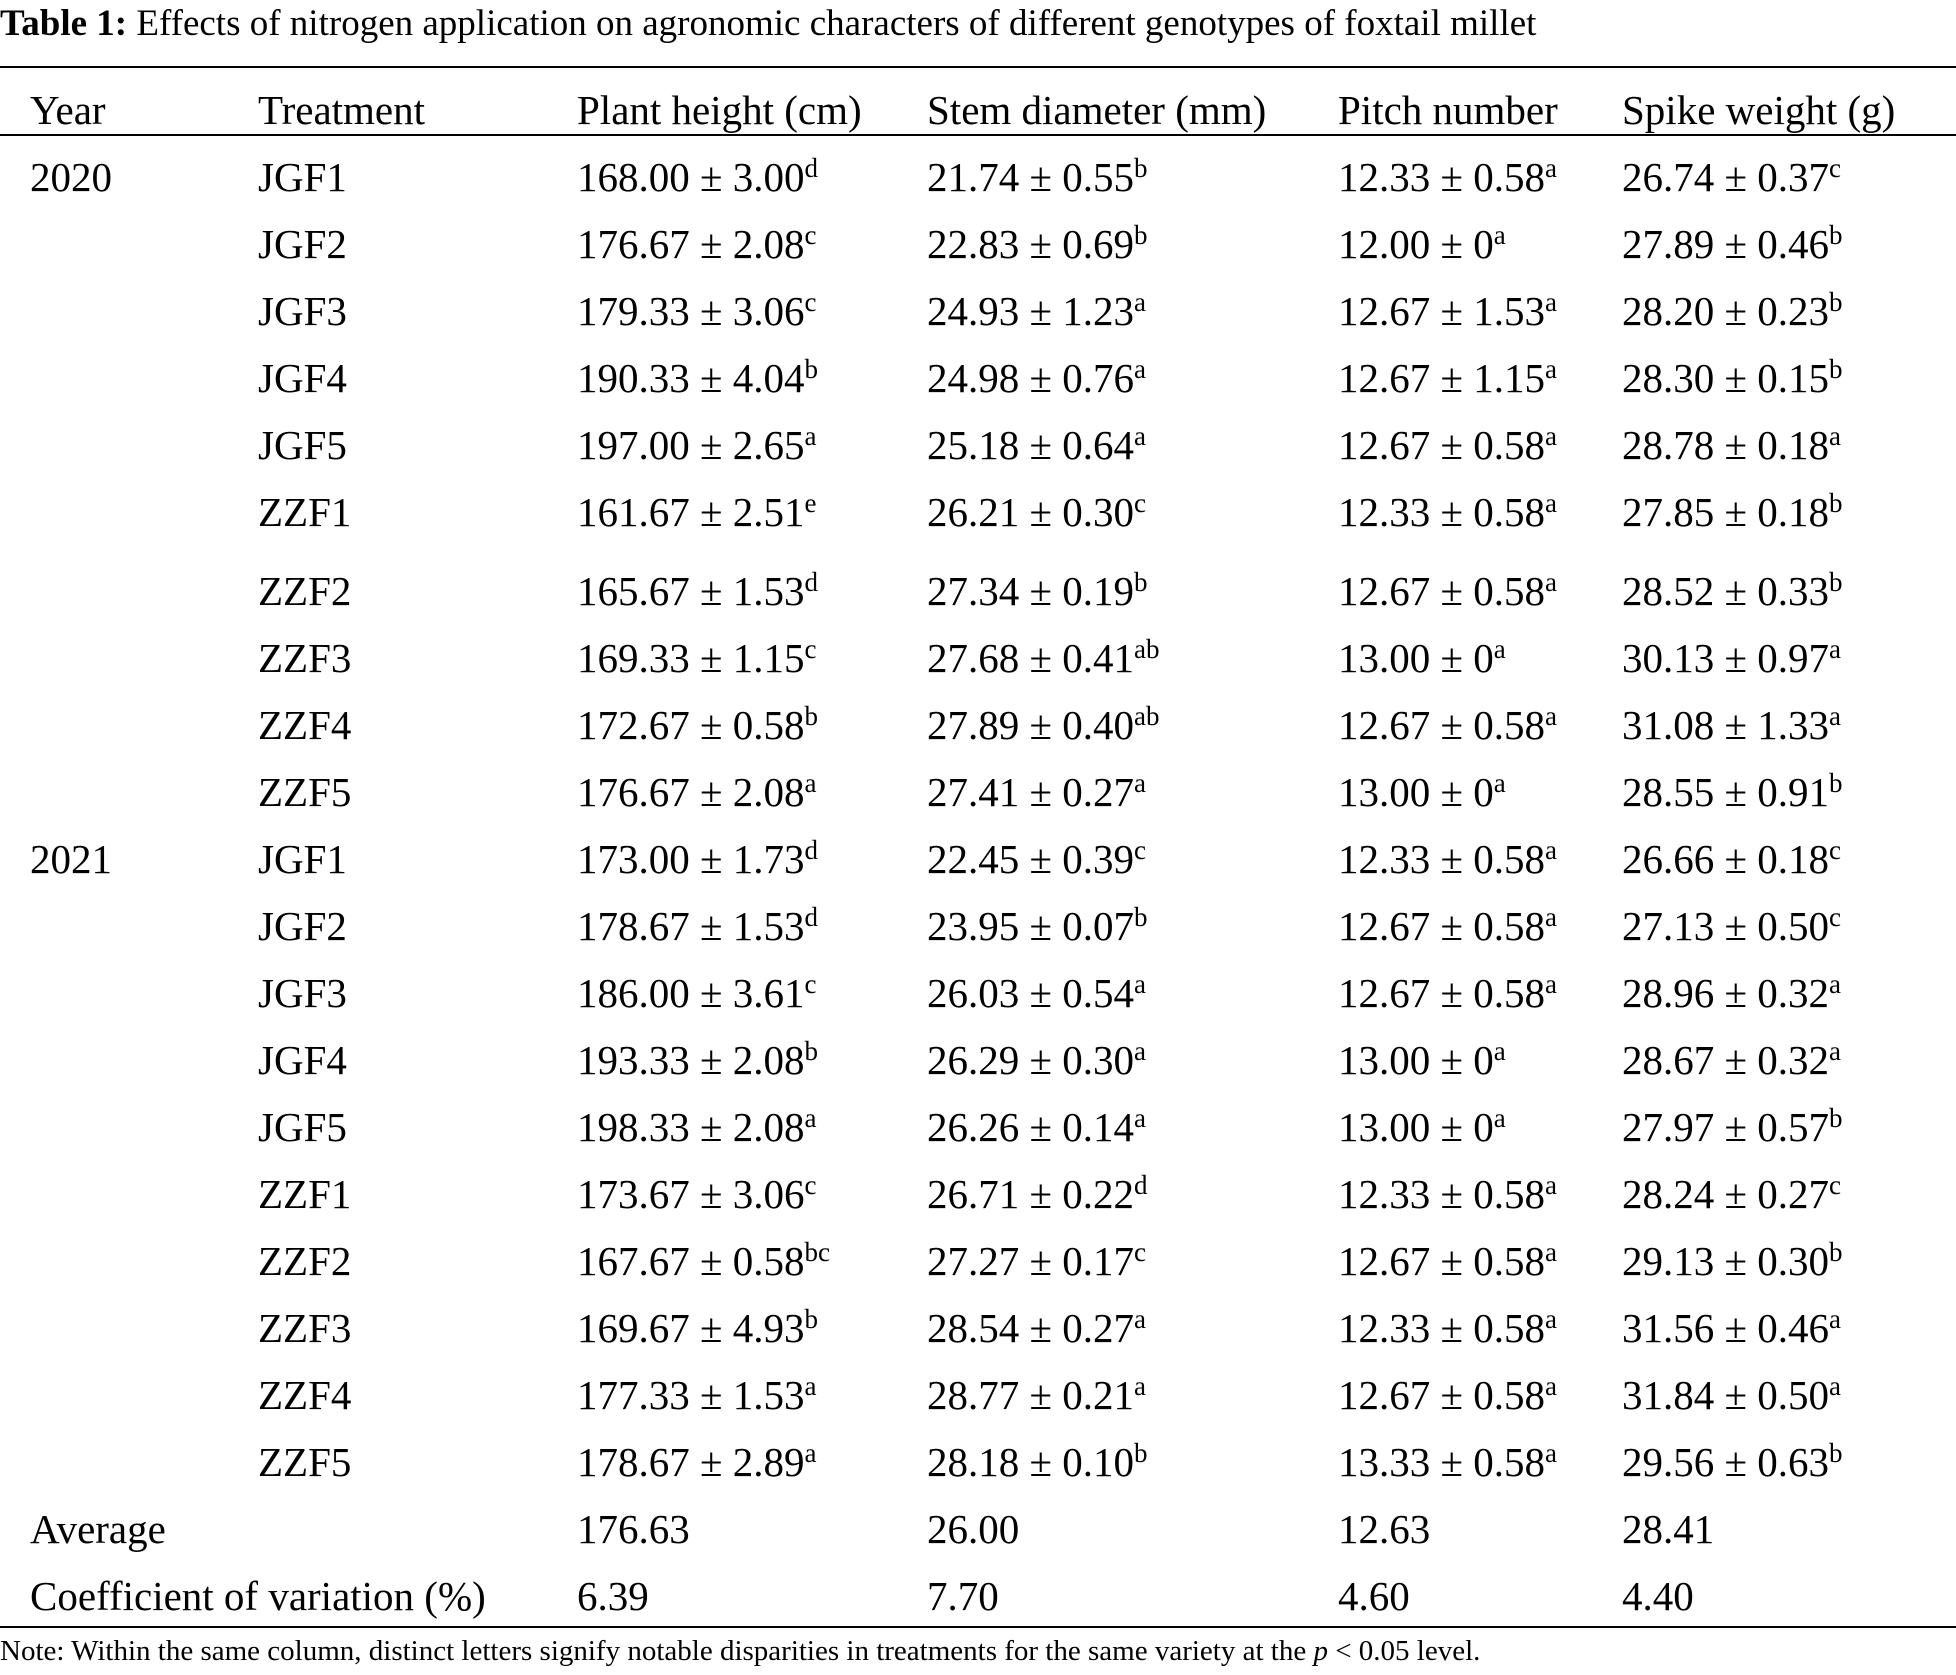 The image size is (1956, 1675). Describe the element at coordinates (810, 503) in the screenshot. I see `significance-letter: e` at that location.